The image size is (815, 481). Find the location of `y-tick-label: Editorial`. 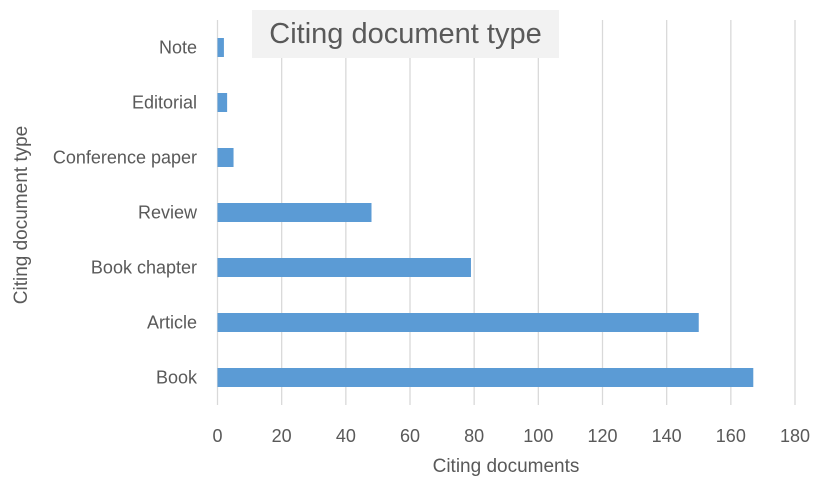

y-tick-label: Editorial is located at coordinates (164, 103).